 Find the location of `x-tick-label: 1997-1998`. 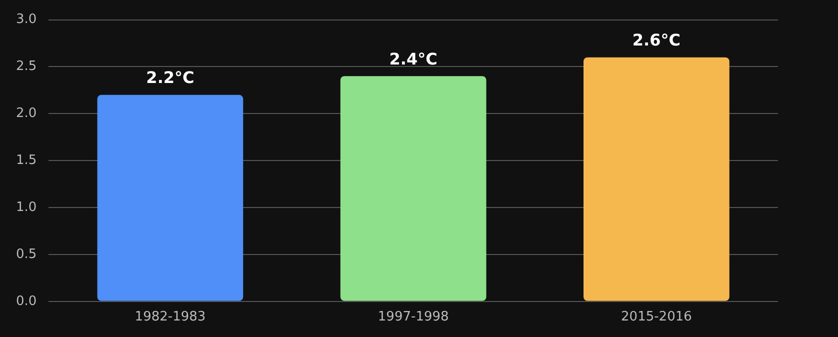

x-tick-label: 1997-1998 is located at coordinates (413, 317).